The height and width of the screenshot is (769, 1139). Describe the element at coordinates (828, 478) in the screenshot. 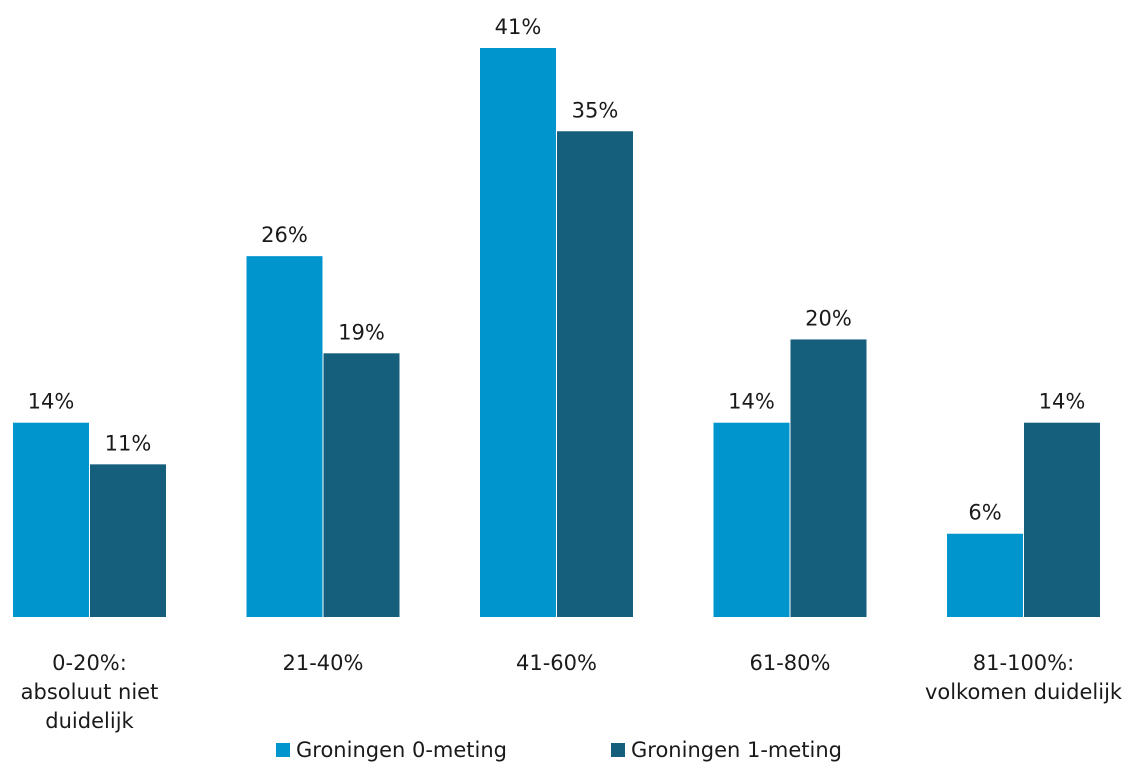

I see `bar-s1-c3` at that location.